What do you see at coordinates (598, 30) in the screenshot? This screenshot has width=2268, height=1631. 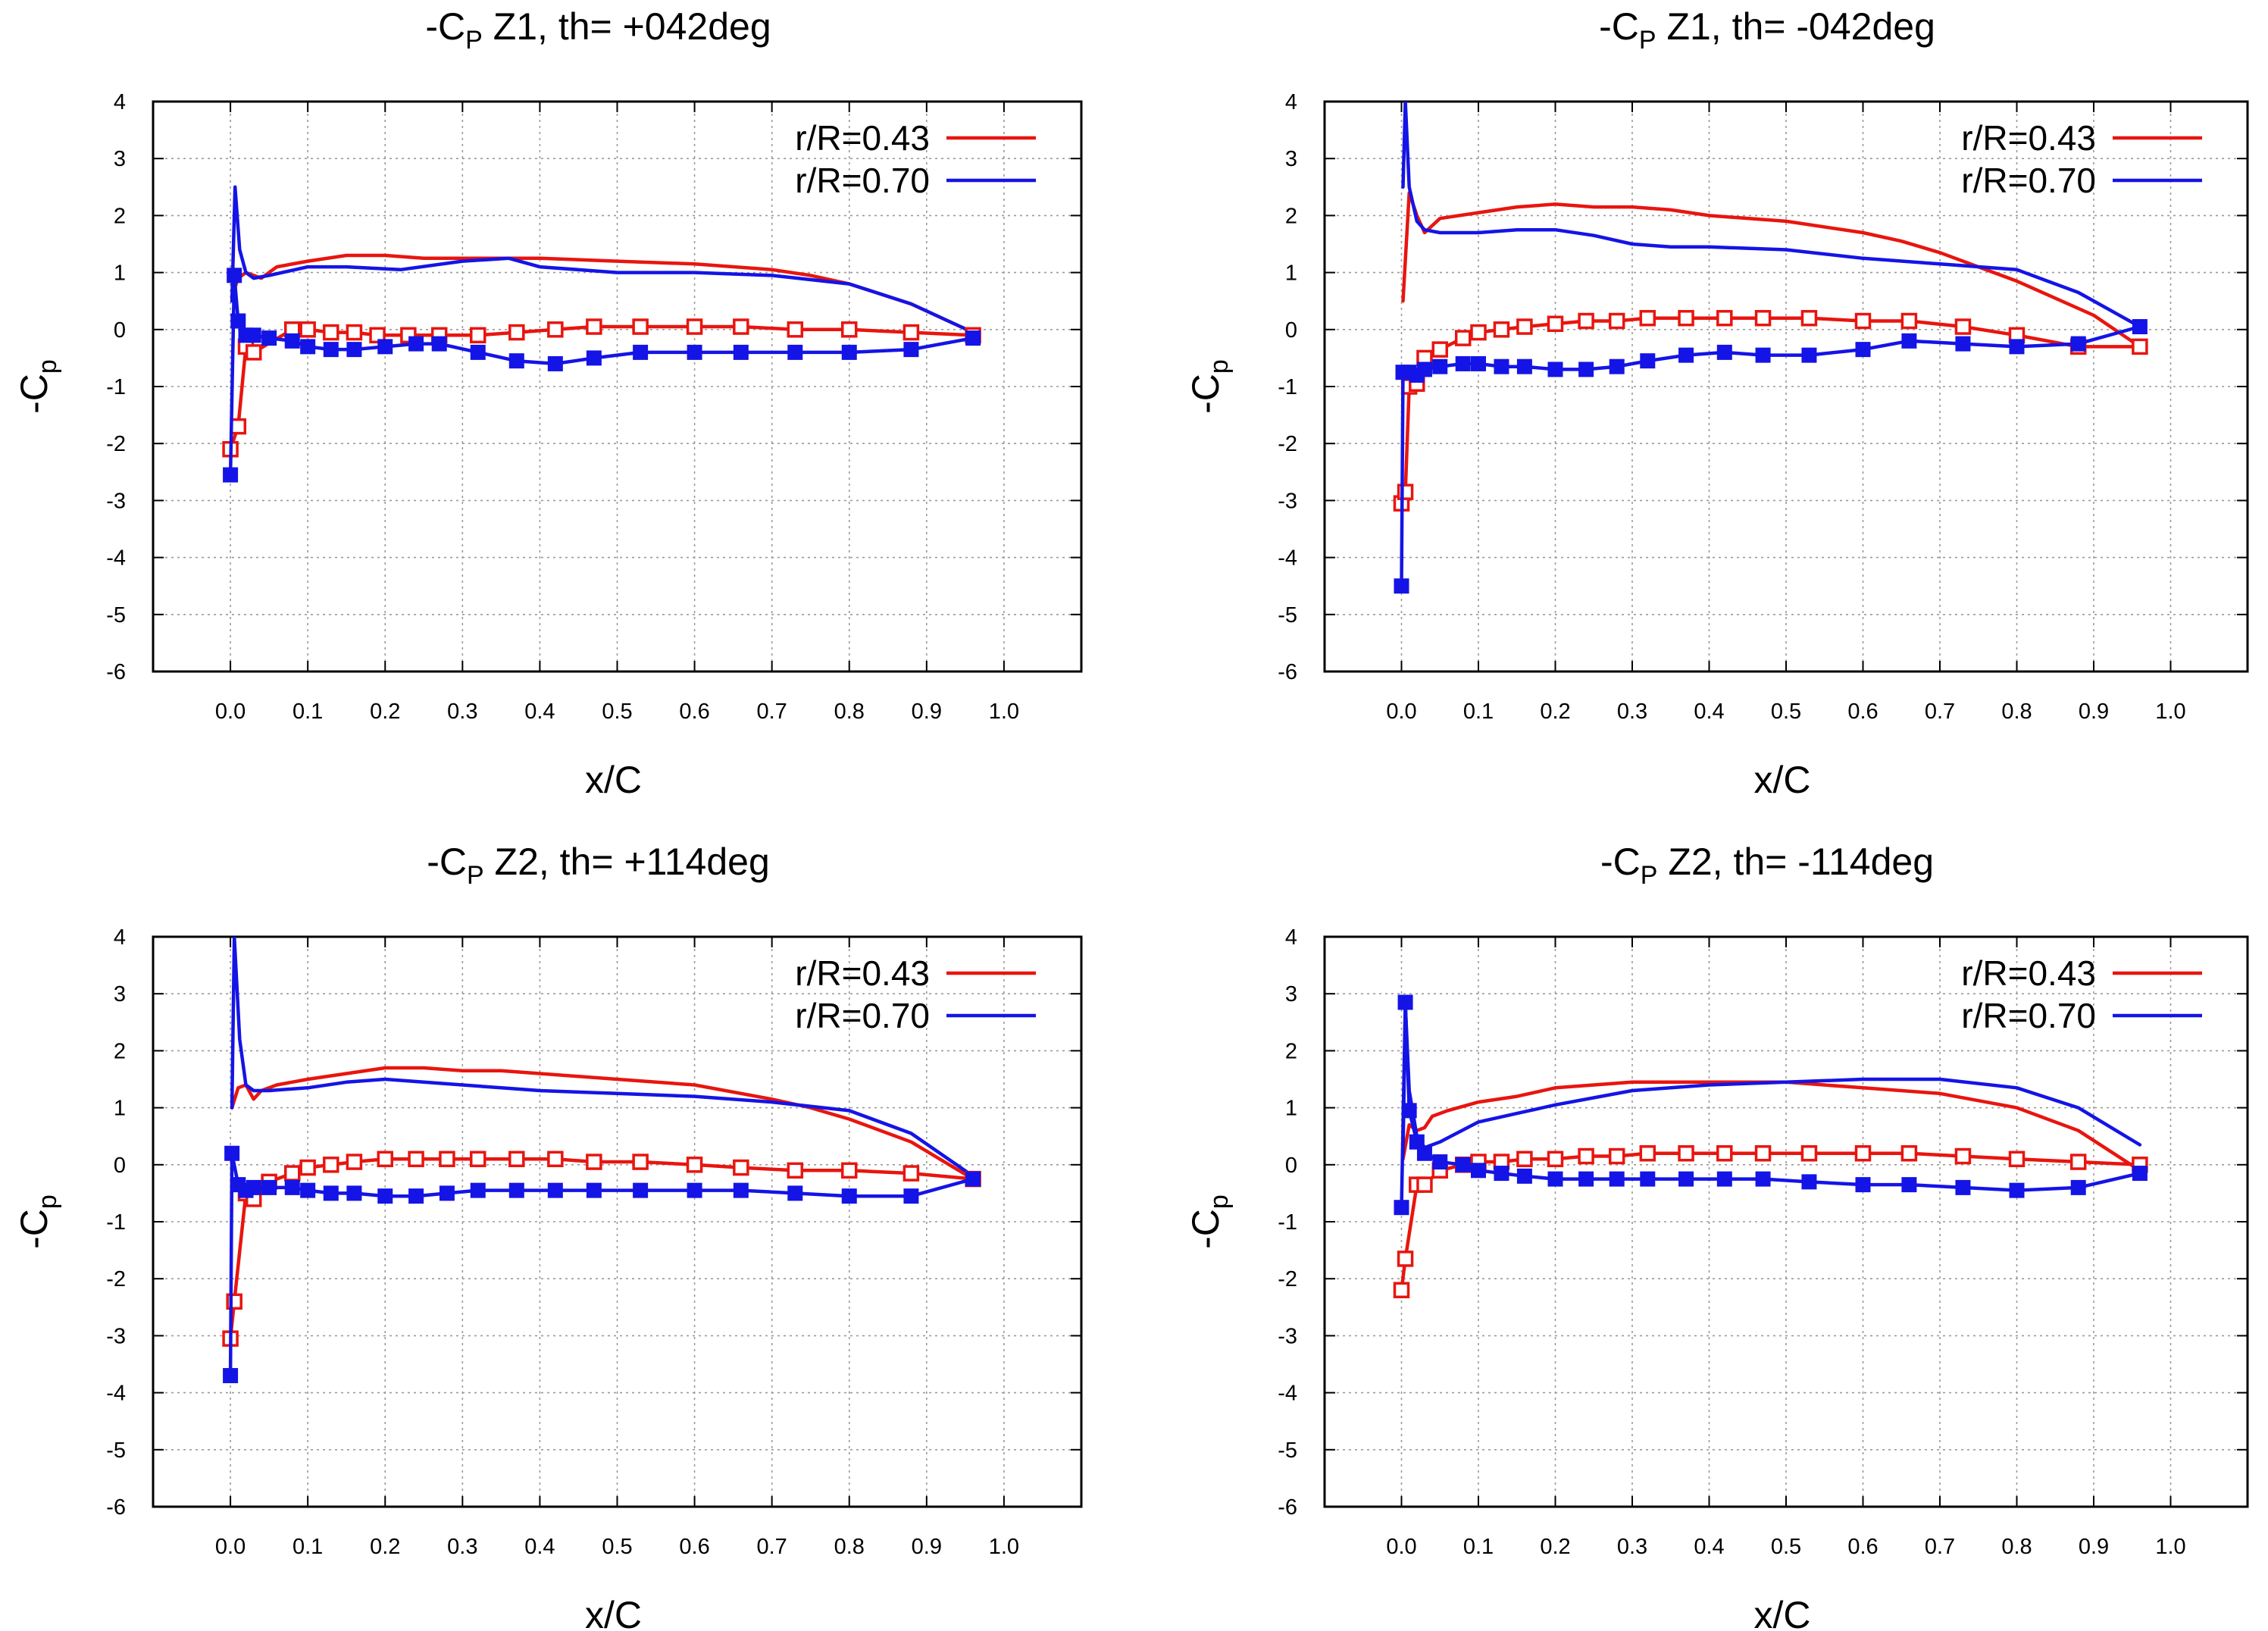 I see `chart-title: -CP Z1, th= +042deg` at bounding box center [598, 30].